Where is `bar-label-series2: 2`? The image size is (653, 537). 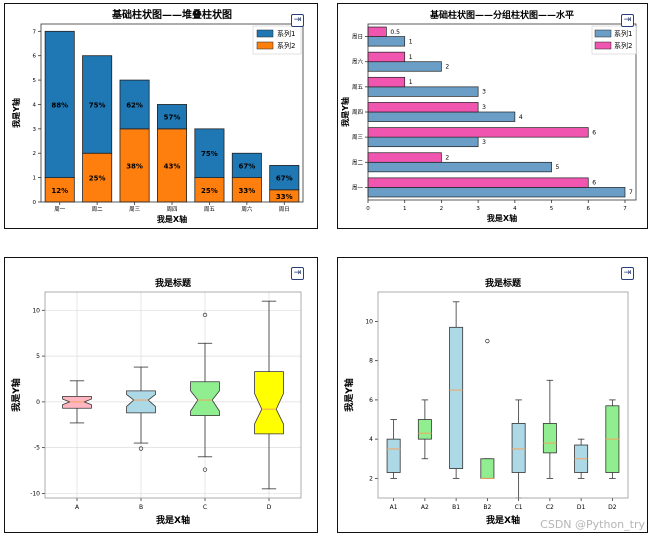 bar-label-series2: 2 is located at coordinates (447, 158).